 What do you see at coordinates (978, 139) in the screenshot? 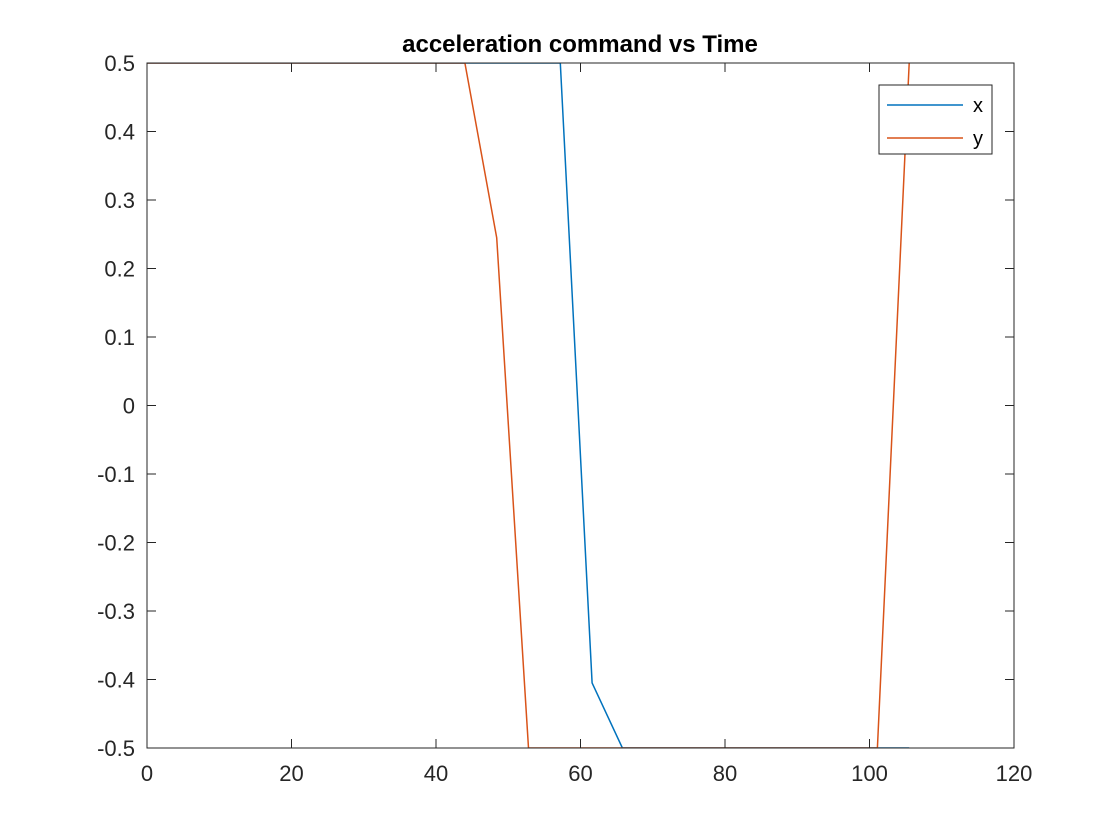
I see `legend-label-y: y` at bounding box center [978, 139].